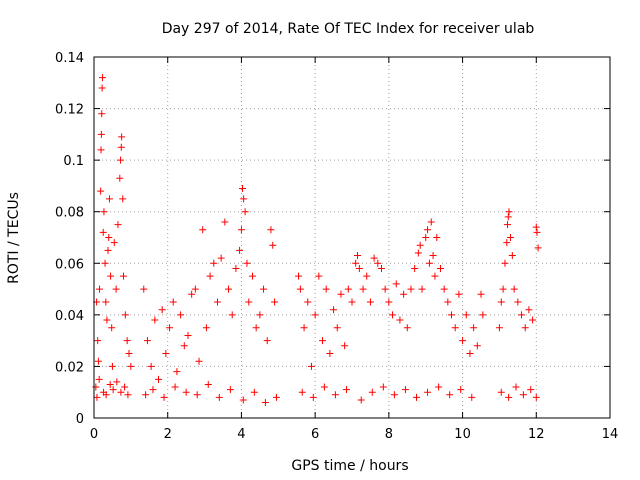 The image size is (640, 480). What do you see at coordinates (80, 419) in the screenshot?
I see `y-tick-label: 0` at bounding box center [80, 419].